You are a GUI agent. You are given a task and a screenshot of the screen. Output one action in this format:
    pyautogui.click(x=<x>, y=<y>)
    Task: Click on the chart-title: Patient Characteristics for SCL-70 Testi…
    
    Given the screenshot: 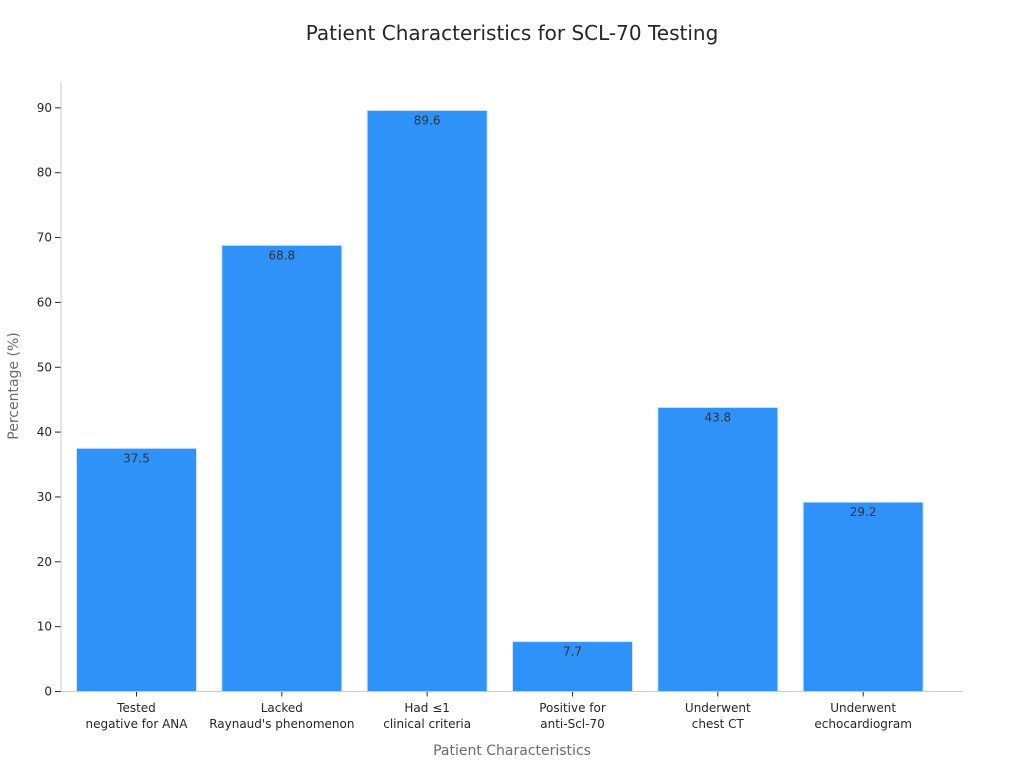 What is the action you would take?
    pyautogui.click(x=512, y=33)
    